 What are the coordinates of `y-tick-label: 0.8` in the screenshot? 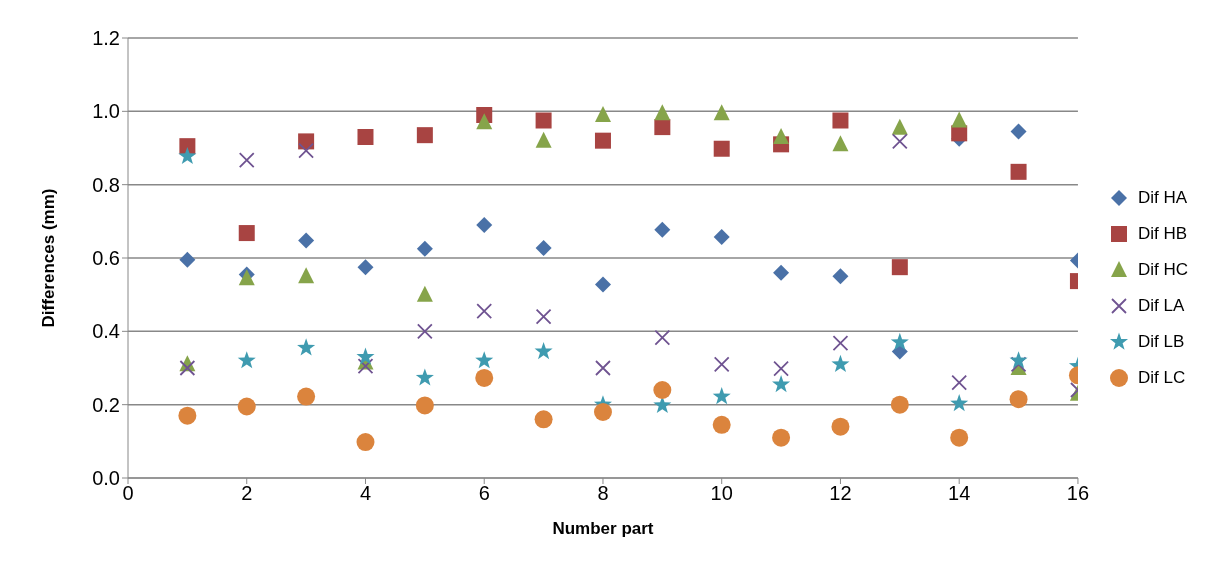 It's located at (106, 184).